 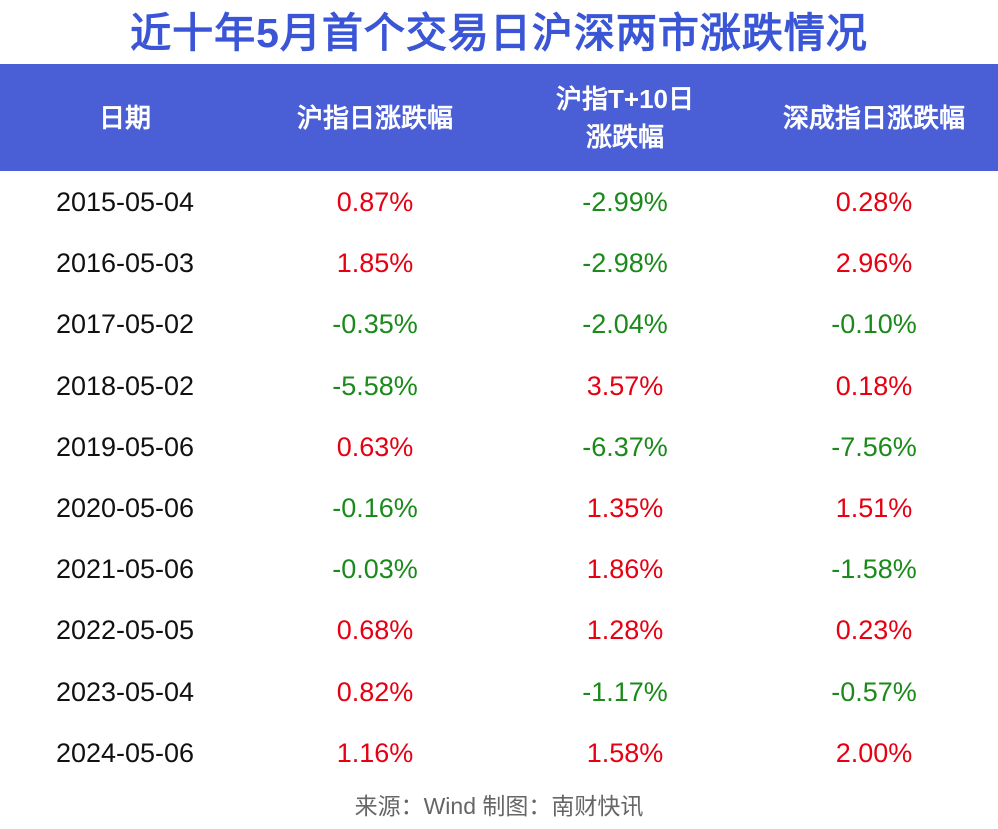 I want to click on cell-sh-t10-change: -1.17%, so click(x=625, y=691).